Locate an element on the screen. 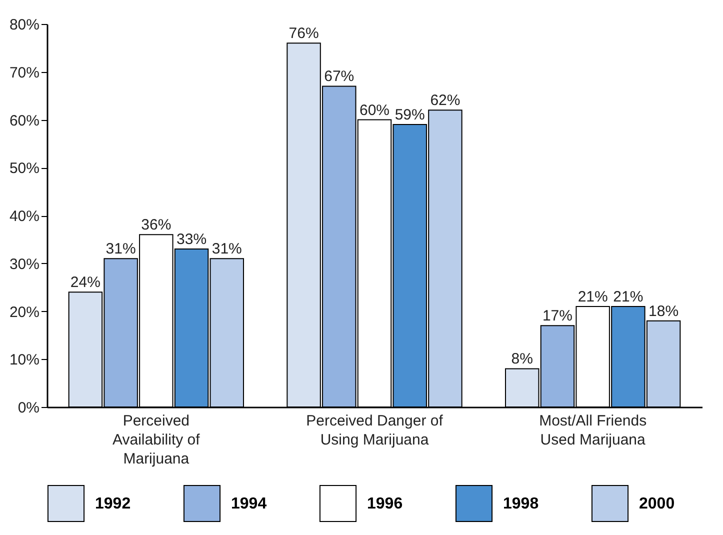 This screenshot has height=535, width=723. legend-label: 1992 is located at coordinates (113, 503).